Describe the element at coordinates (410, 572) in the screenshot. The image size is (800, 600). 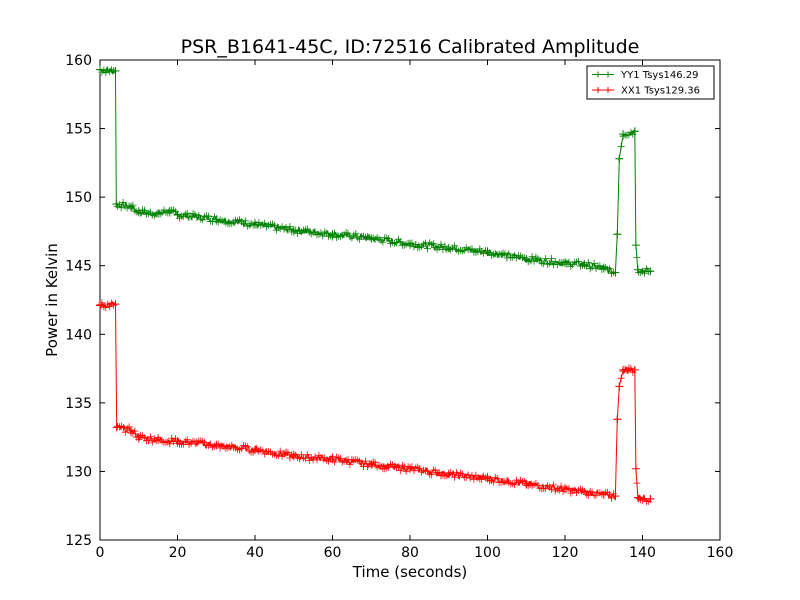
I see `x-axis-label: Time (seconds)` at that location.